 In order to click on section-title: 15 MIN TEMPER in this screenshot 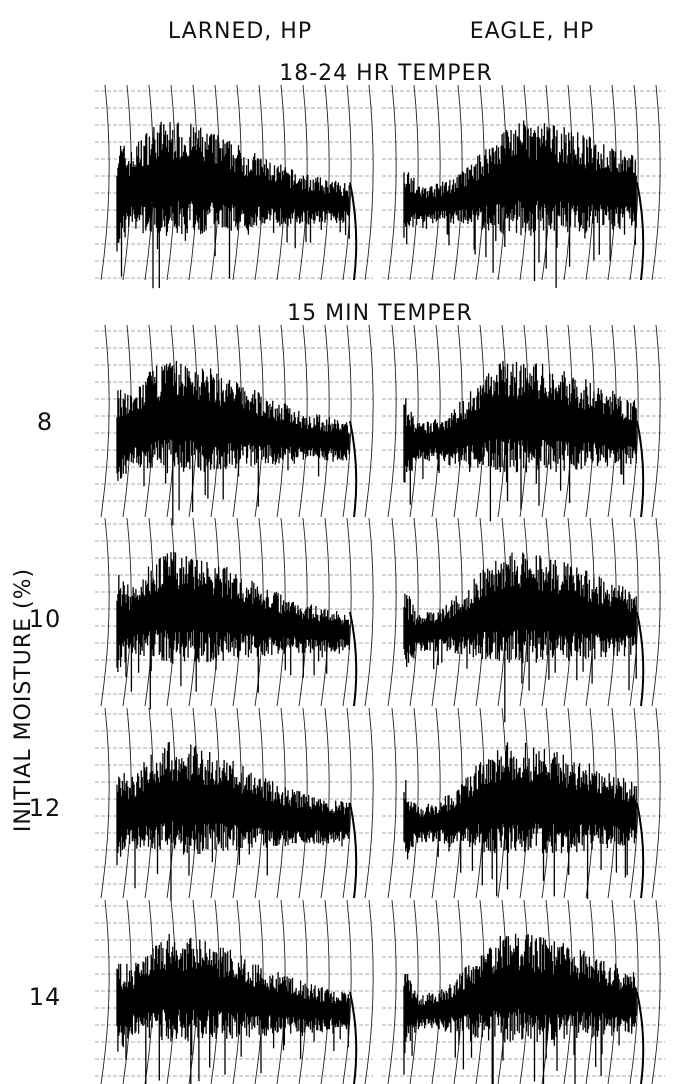, I will do `click(380, 313)`.